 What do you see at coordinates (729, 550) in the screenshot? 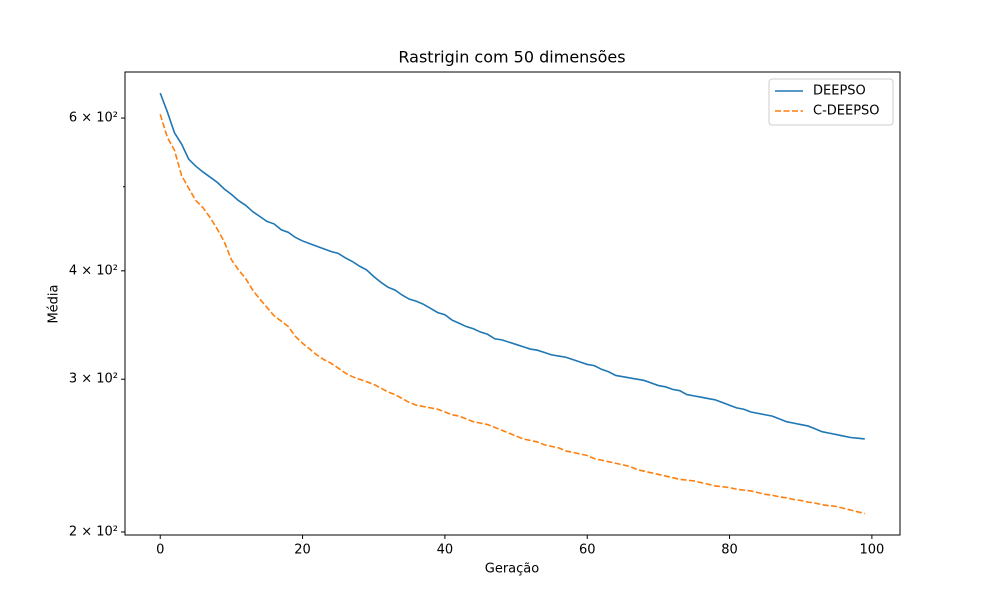
I see `x-tick-label: 80` at bounding box center [729, 550].